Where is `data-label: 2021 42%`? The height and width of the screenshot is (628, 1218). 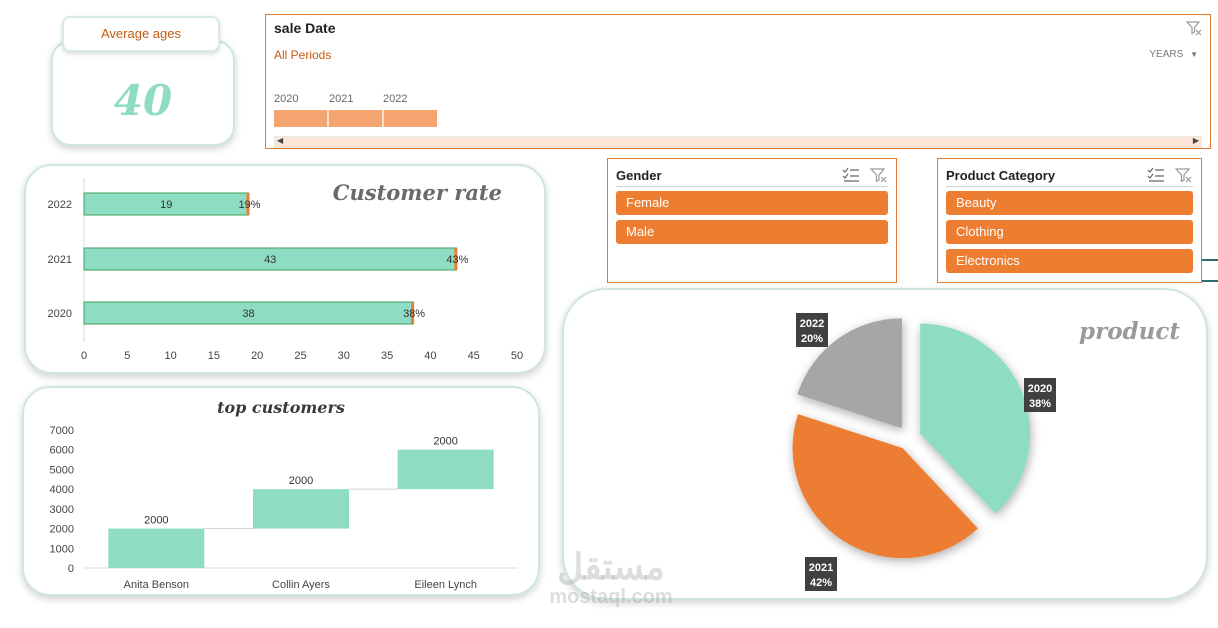
data-label: 2021 42% is located at coordinates (821, 574).